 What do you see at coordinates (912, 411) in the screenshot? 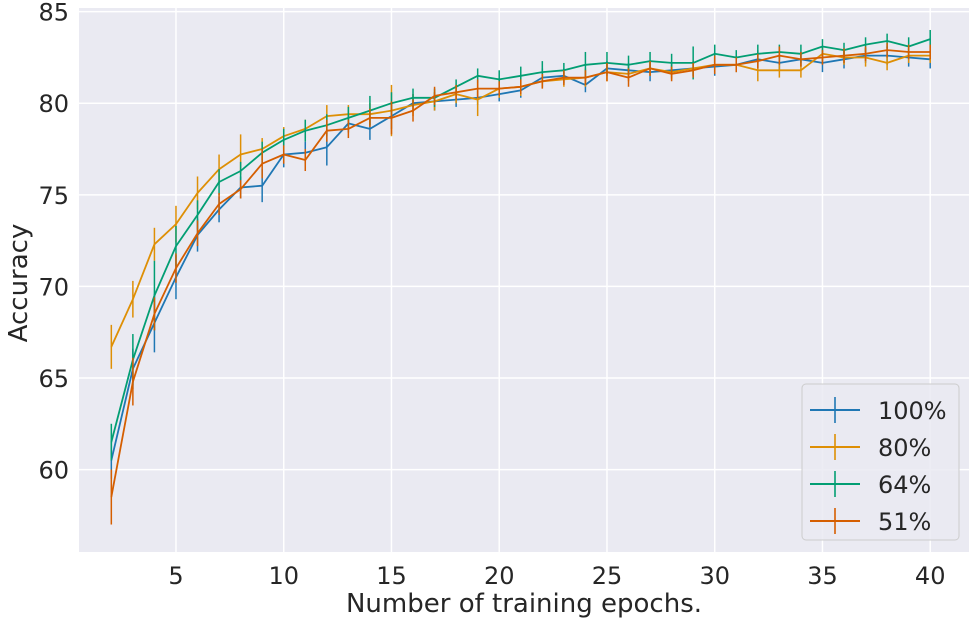
I see `legend-label: 100%` at bounding box center [912, 411].